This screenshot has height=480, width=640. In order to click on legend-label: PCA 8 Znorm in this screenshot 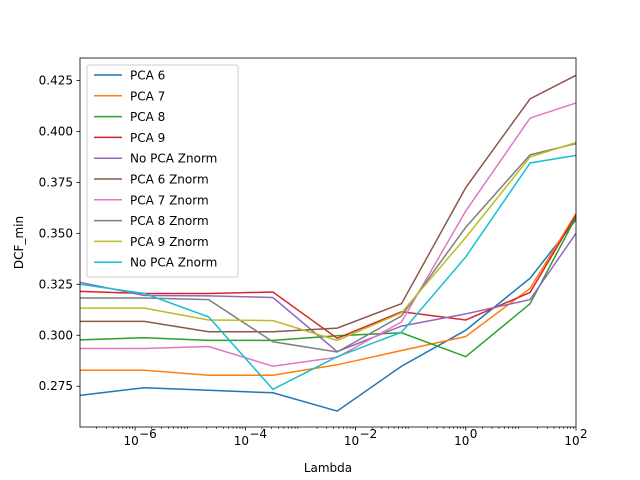, I will do `click(169, 221)`.